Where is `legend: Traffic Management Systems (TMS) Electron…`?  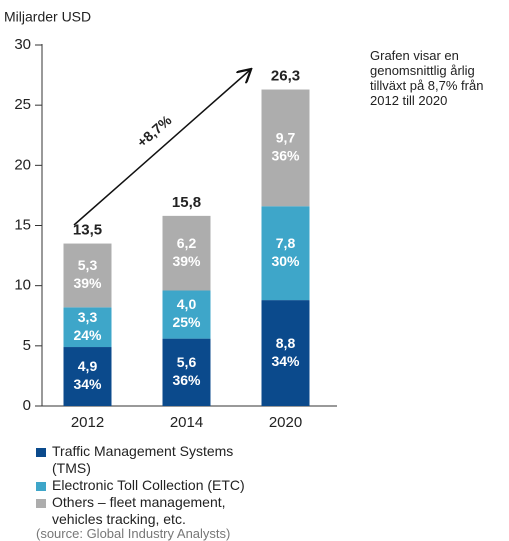 legend: Traffic Management Systems (TMS) Electron… is located at coordinates (143, 485).